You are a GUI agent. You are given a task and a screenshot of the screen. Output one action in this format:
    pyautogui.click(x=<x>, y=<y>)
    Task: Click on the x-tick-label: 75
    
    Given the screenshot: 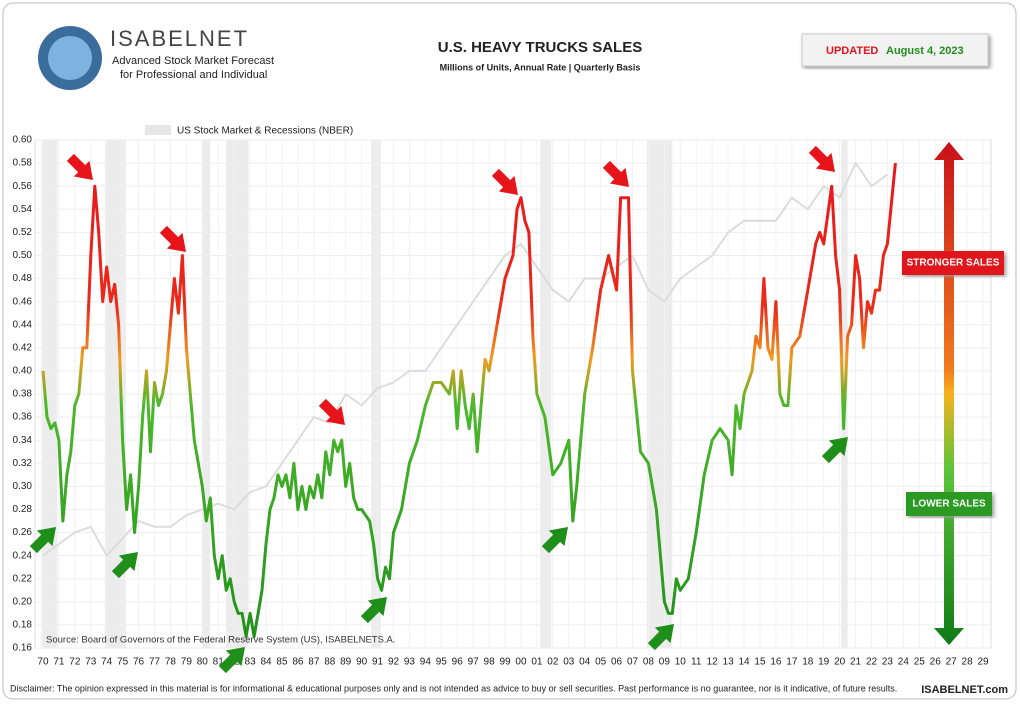 What is the action you would take?
    pyautogui.click(x=123, y=662)
    